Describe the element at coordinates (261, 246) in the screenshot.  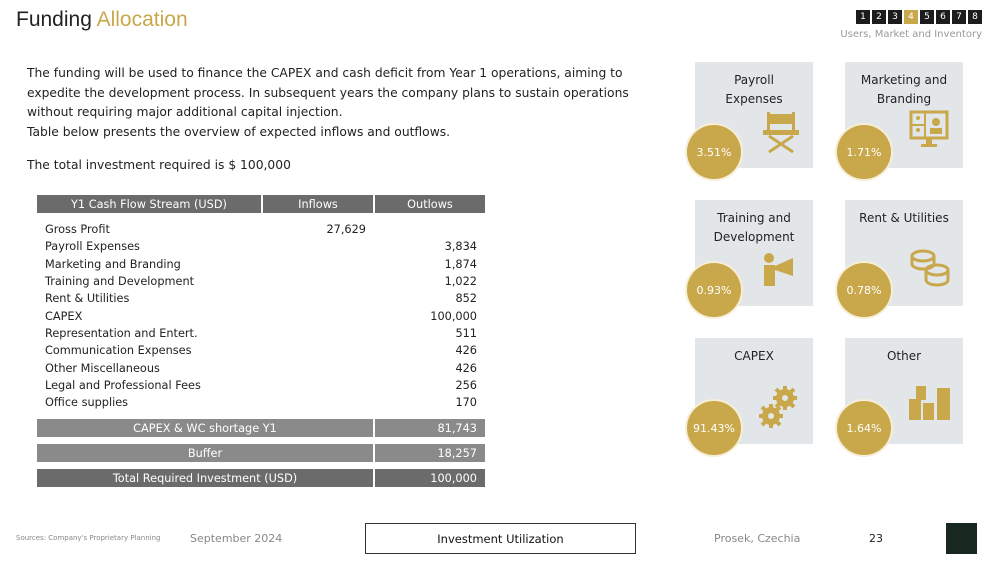
I see `table-row: Payroll Expenses 3,834` at that location.